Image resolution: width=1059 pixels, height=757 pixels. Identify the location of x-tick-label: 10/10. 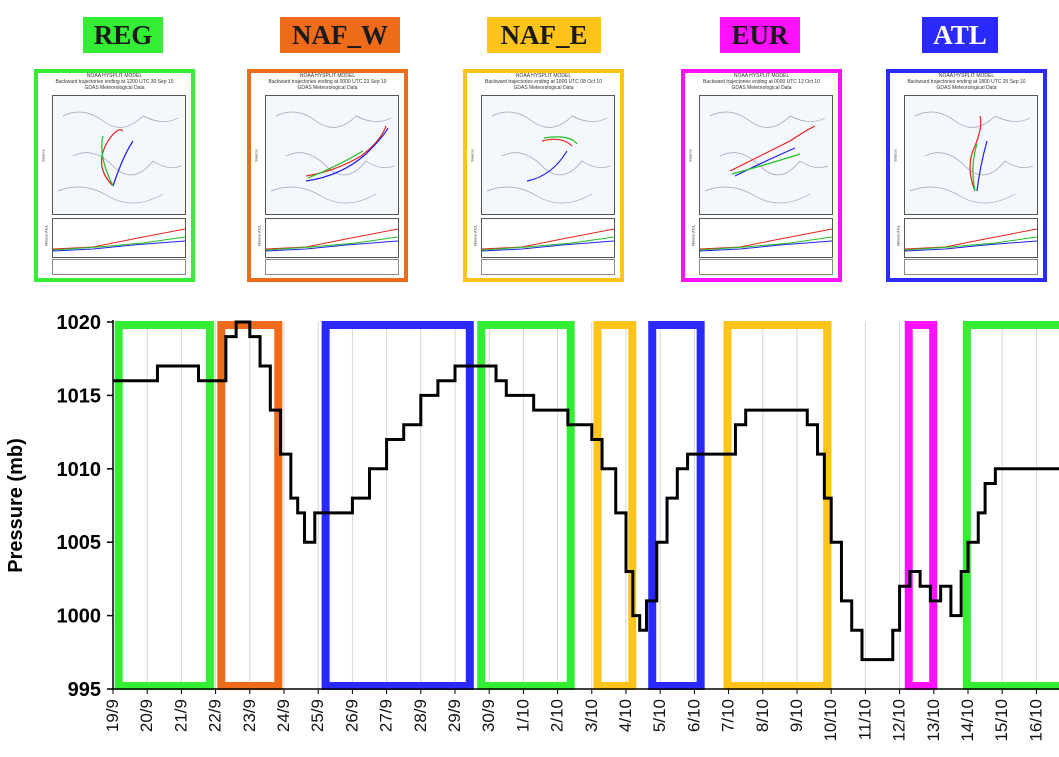
(830, 720).